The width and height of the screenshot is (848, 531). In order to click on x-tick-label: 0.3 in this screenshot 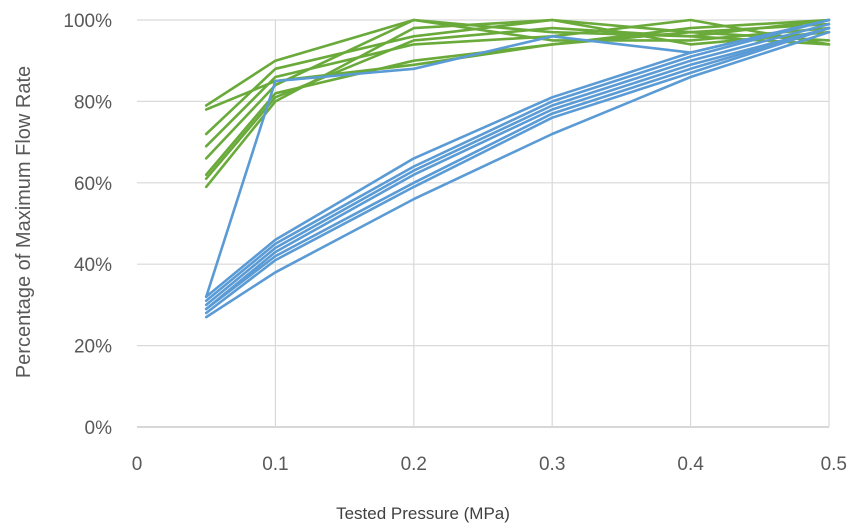, I will do `click(552, 464)`.